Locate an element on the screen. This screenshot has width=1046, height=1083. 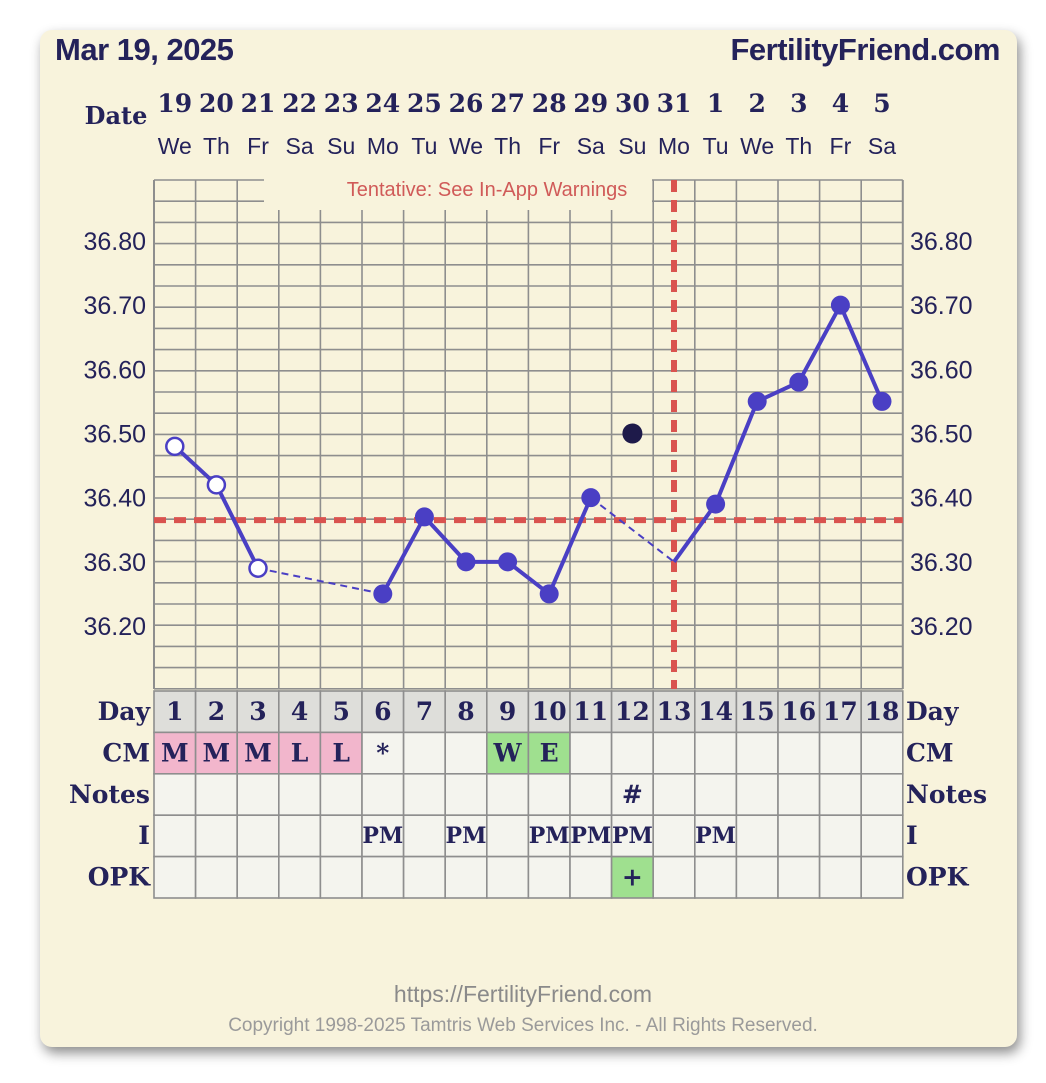
date-label: 26 is located at coordinates (466, 103).